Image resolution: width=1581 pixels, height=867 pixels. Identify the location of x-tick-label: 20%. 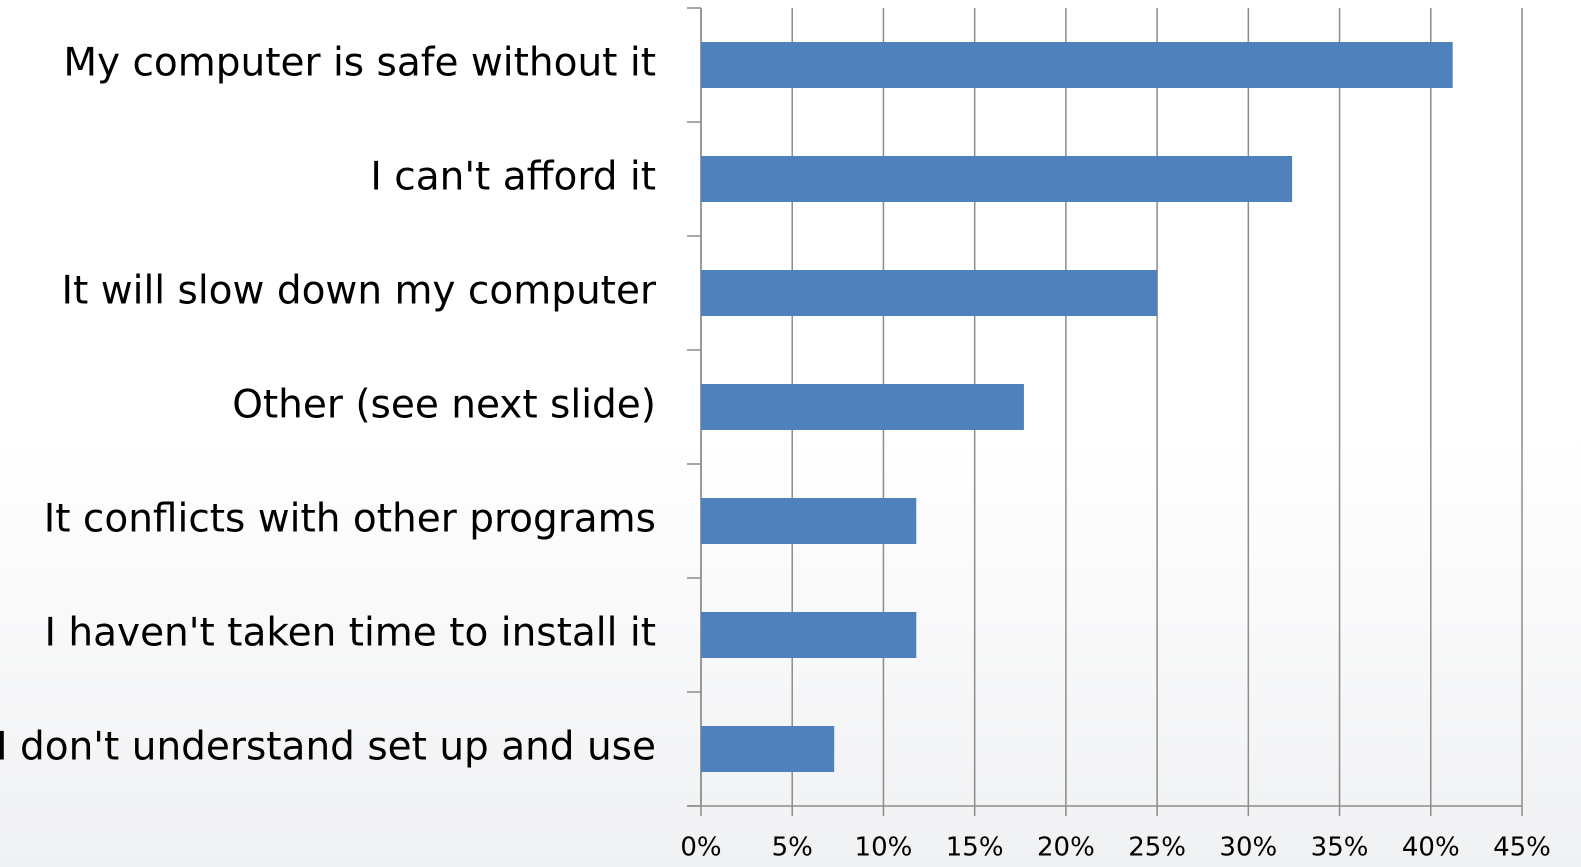
(1066, 848).